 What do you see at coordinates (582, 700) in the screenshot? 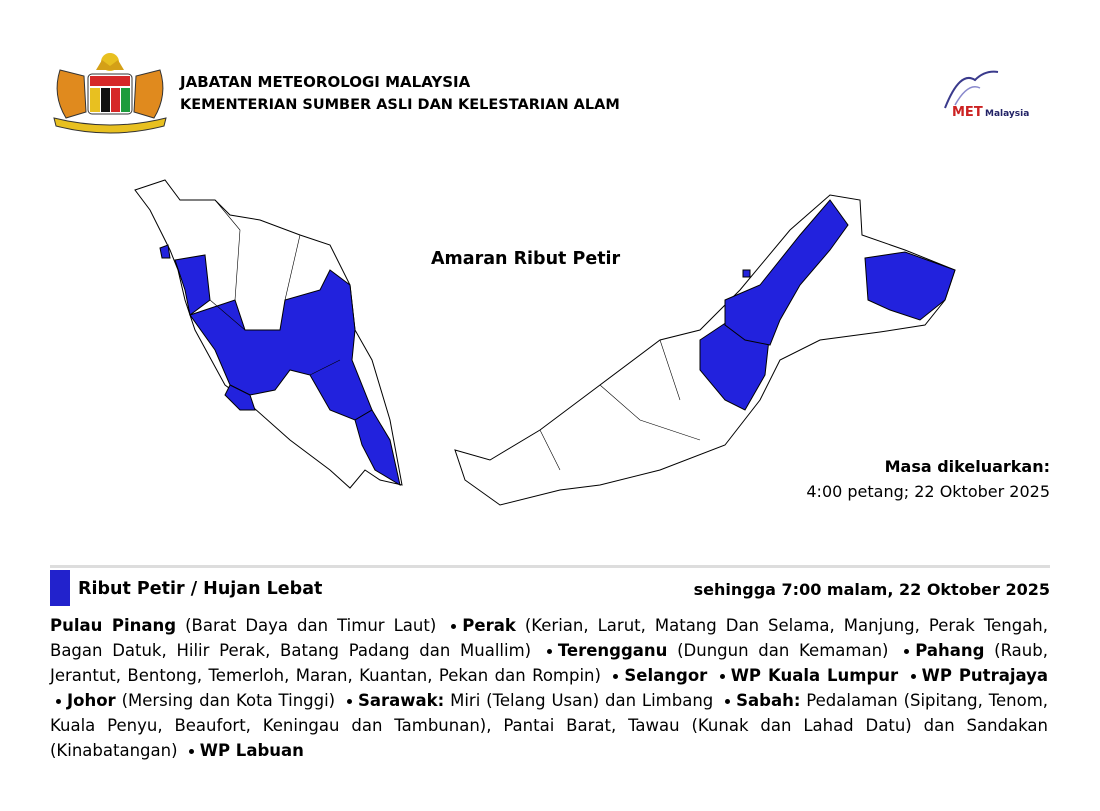
I see `area-detail: Miri (Telang Usan) dan Limbang` at bounding box center [582, 700].